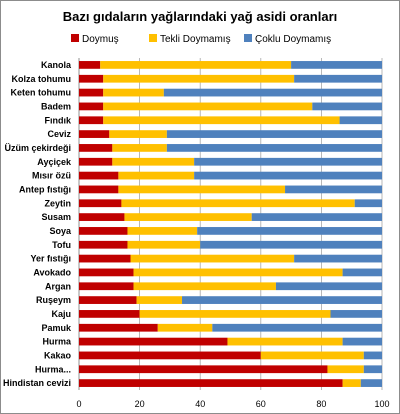 This screenshot has height=414, width=400. Describe the element at coordinates (261, 404) in the screenshot. I see `x-tick-label: 60` at that location.